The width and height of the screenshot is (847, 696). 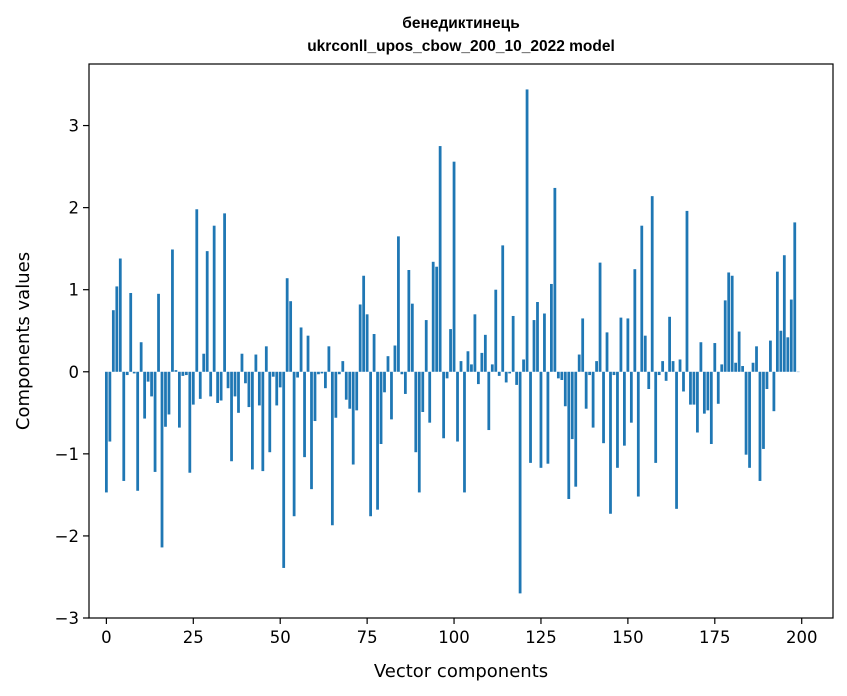 I want to click on y-tick-label-3: 3, so click(x=74, y=126).